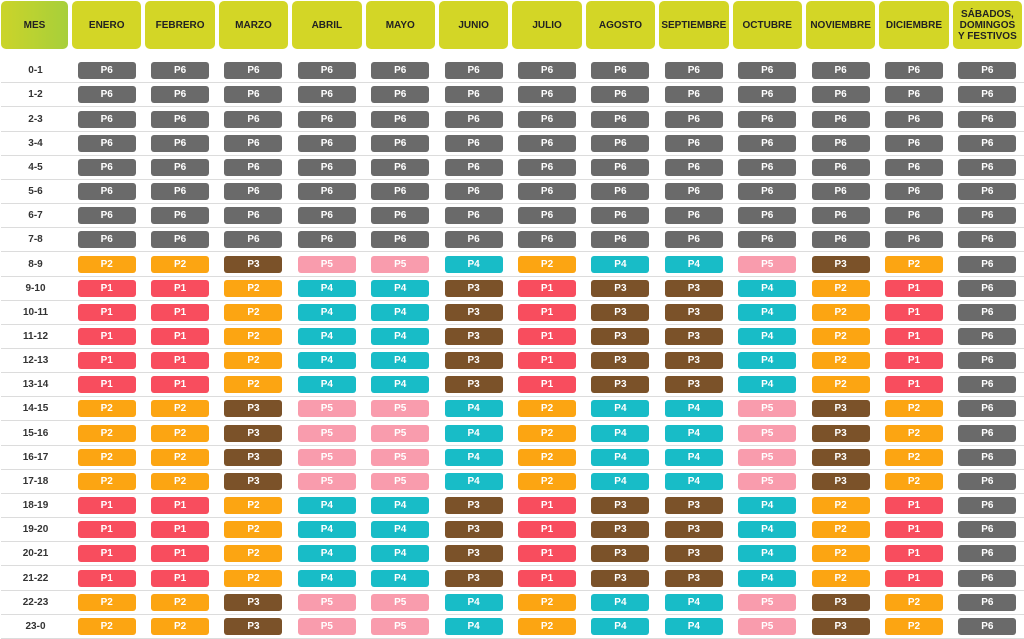 This screenshot has width=1024, height=639. What do you see at coordinates (107, 25) in the screenshot?
I see `header-month-enero: ENERO` at bounding box center [107, 25].